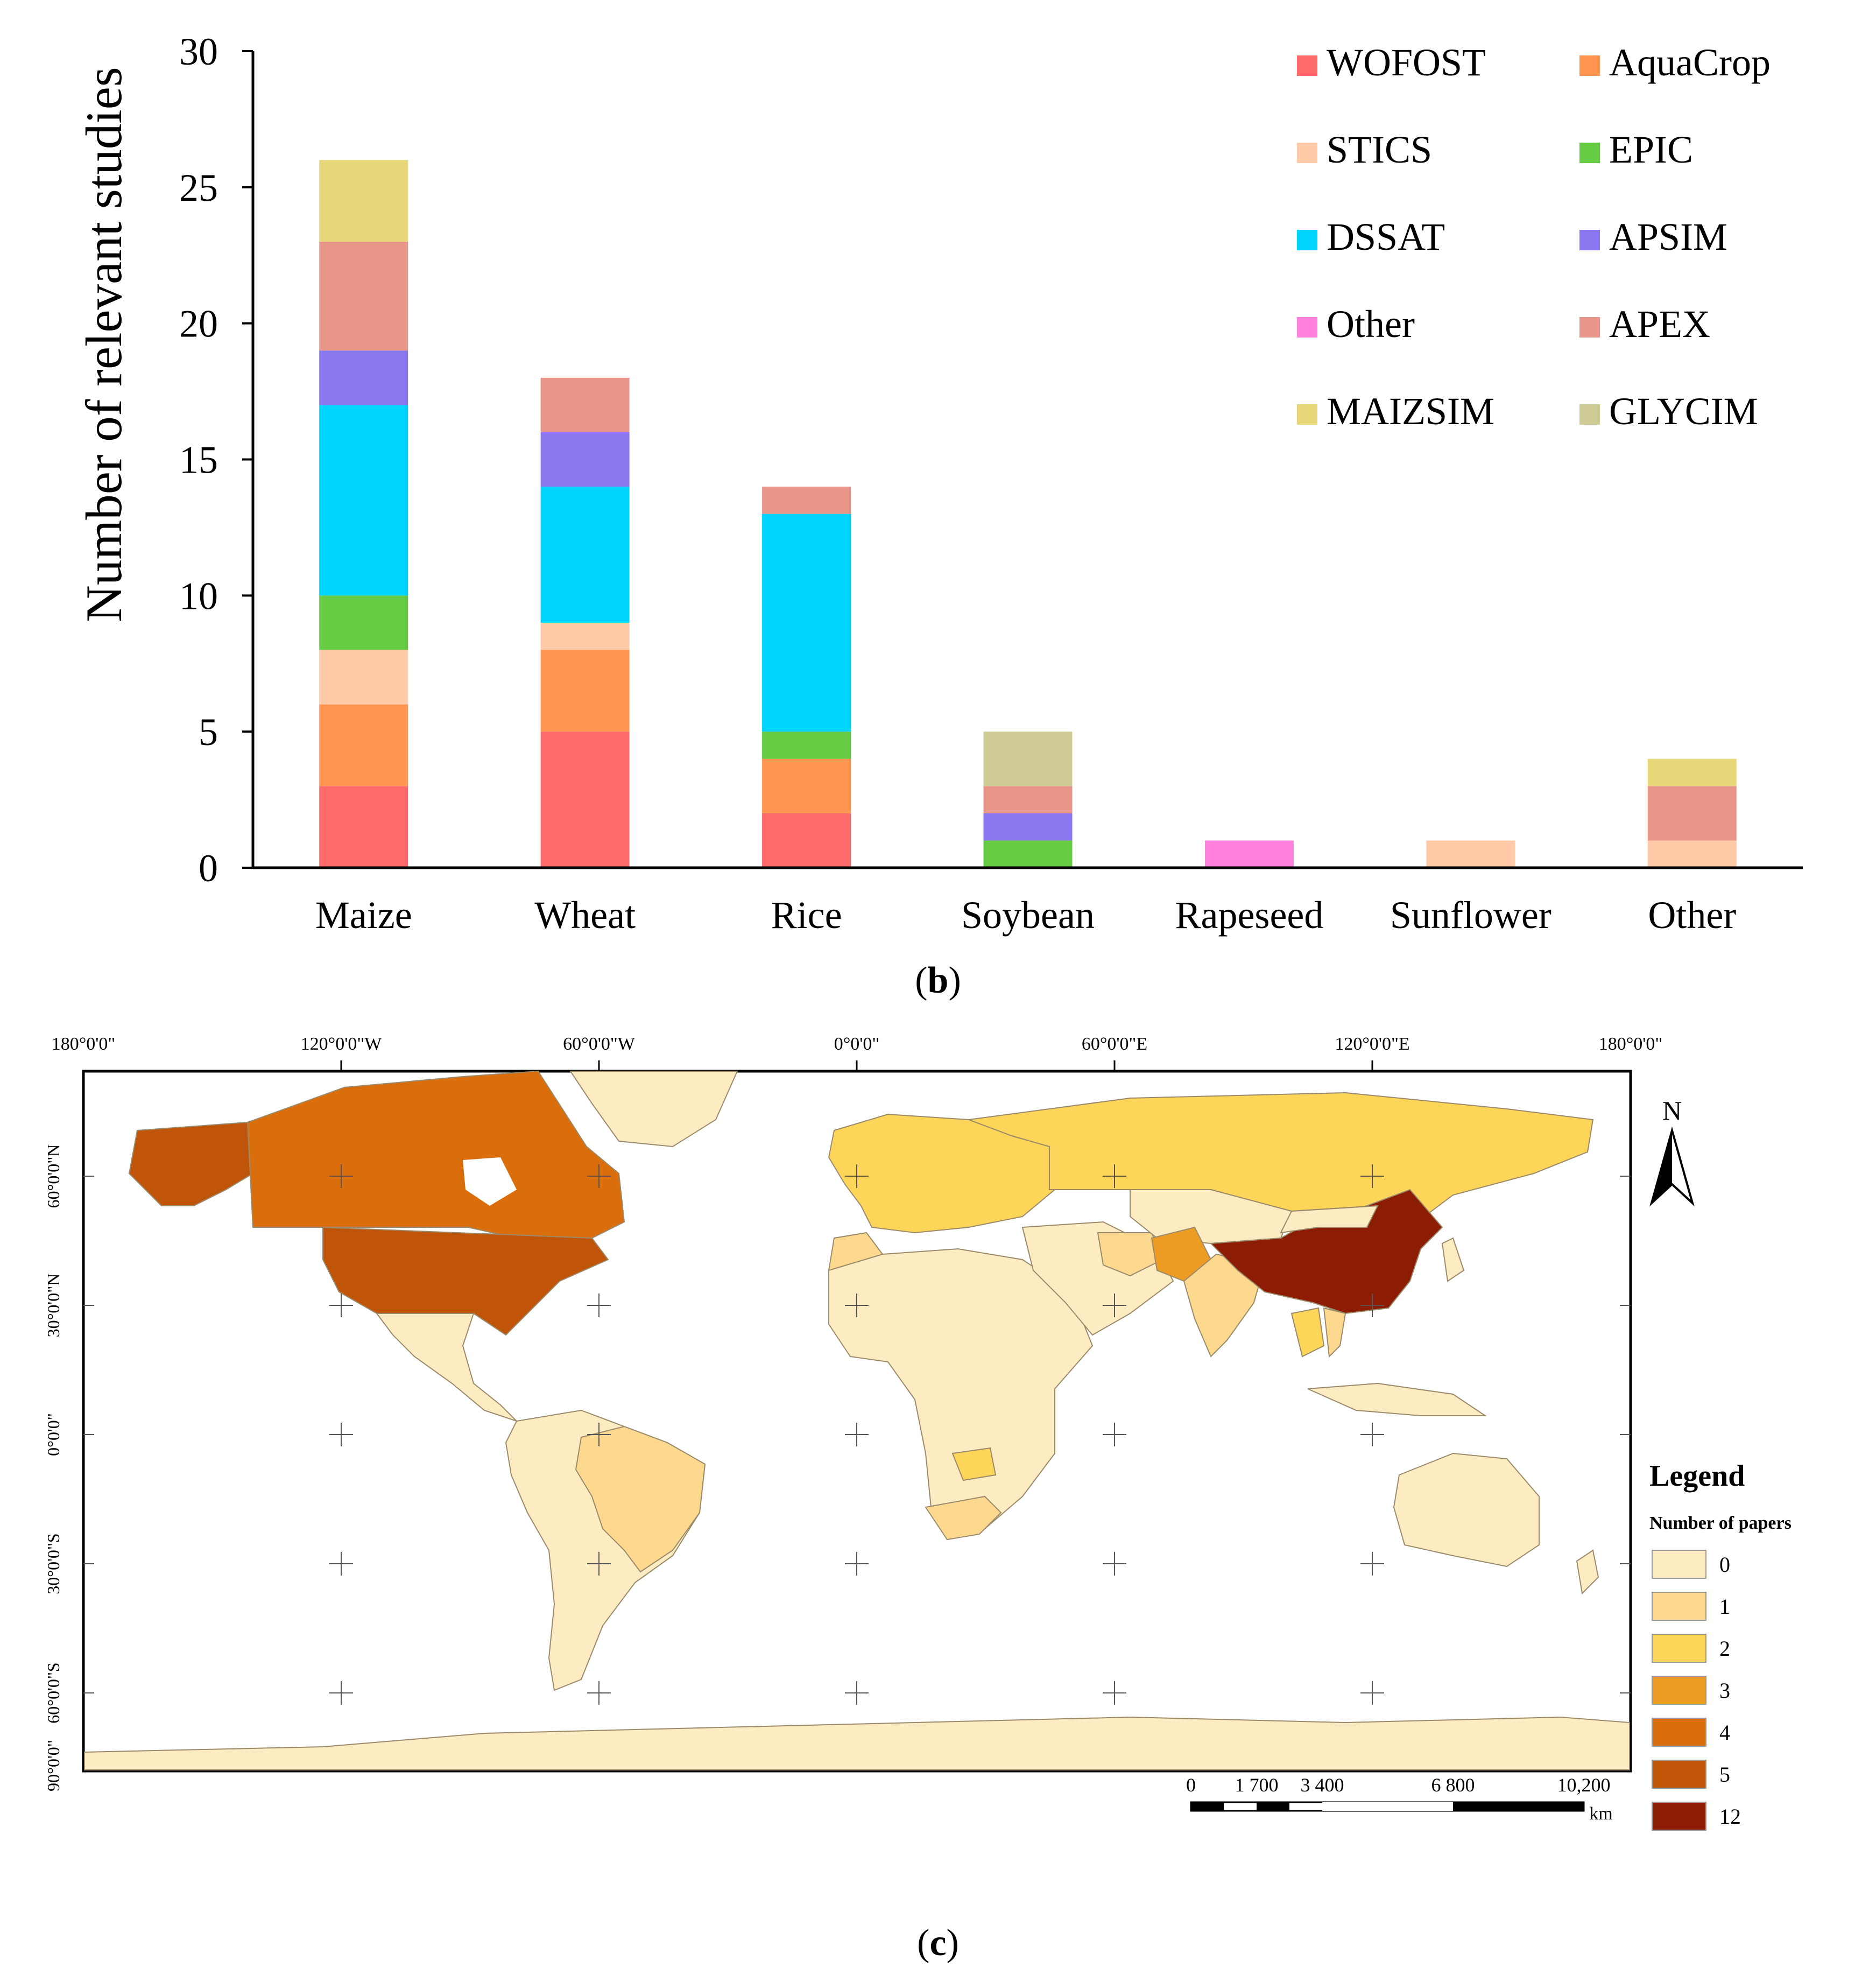 The width and height of the screenshot is (1876, 1982). What do you see at coordinates (53, 1692) in the screenshot?
I see `lat-label-60s: 60°0'0"S` at bounding box center [53, 1692].